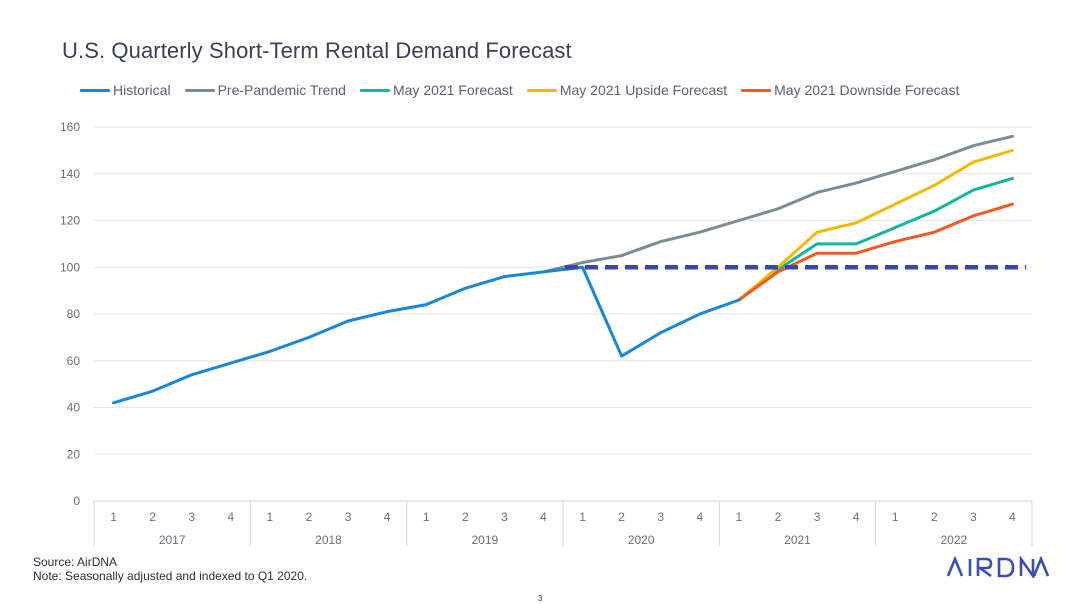 The height and width of the screenshot is (604, 1080). I want to click on legend-label: May 2021 Forecast, so click(452, 90).